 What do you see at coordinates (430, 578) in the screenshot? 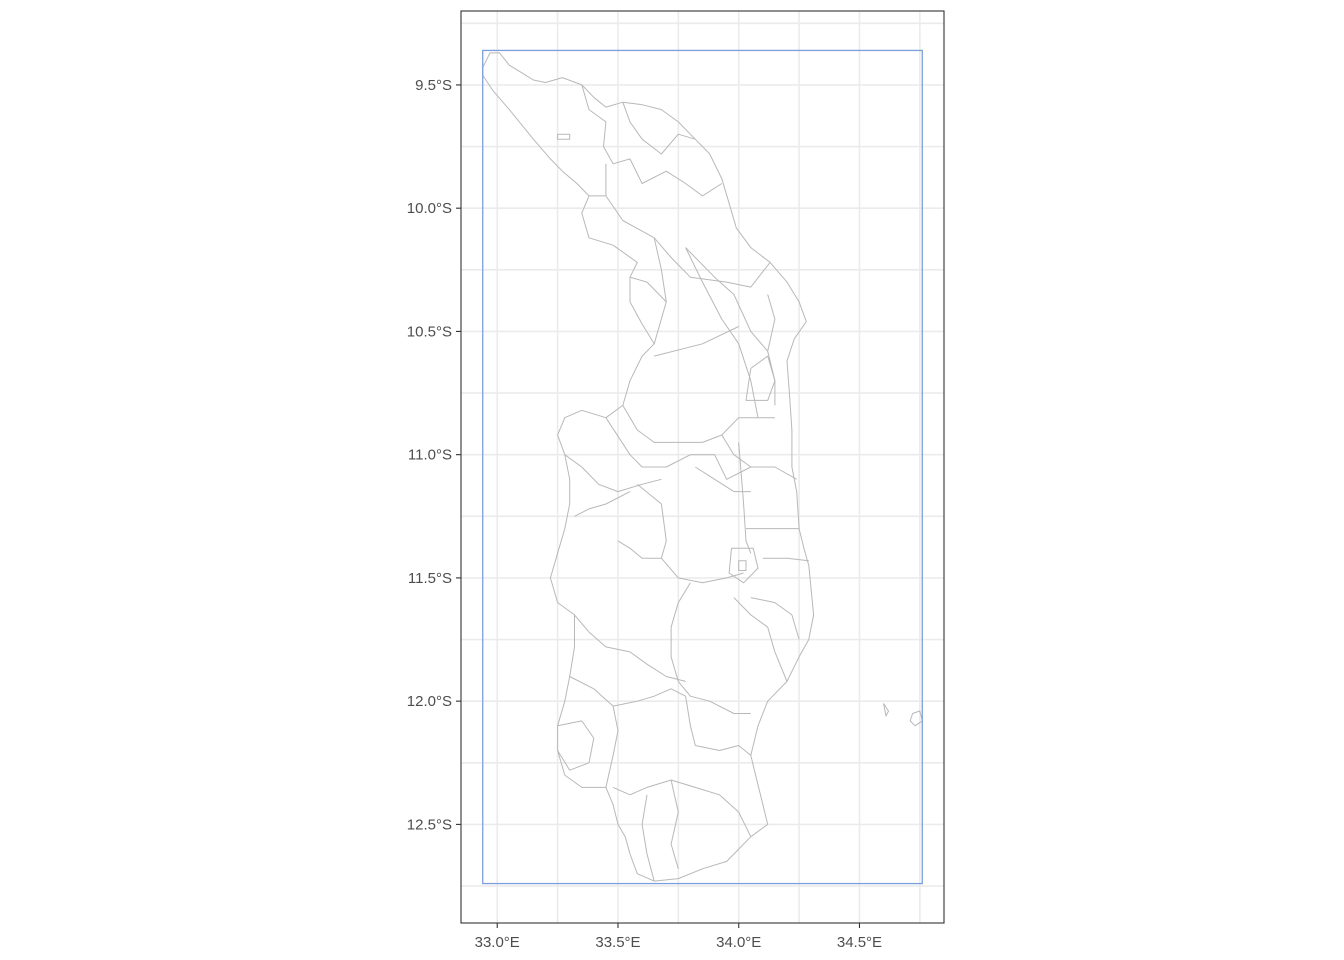
I see `y-tick-label: 11.5°S` at bounding box center [430, 578].